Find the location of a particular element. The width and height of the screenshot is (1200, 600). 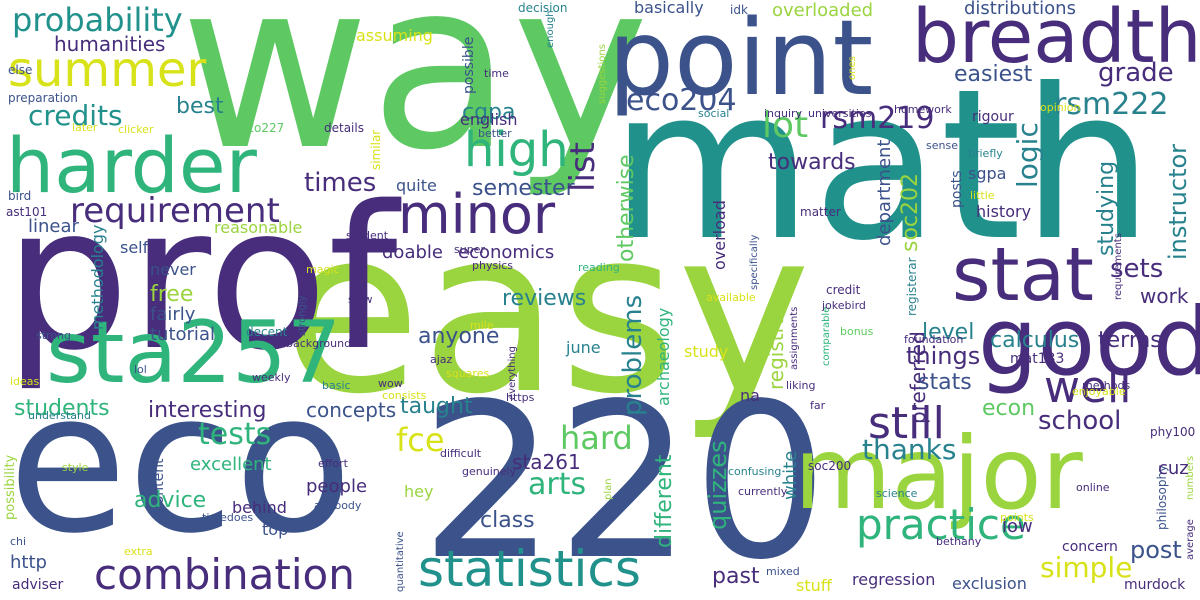

word-things: things is located at coordinates (943, 356).